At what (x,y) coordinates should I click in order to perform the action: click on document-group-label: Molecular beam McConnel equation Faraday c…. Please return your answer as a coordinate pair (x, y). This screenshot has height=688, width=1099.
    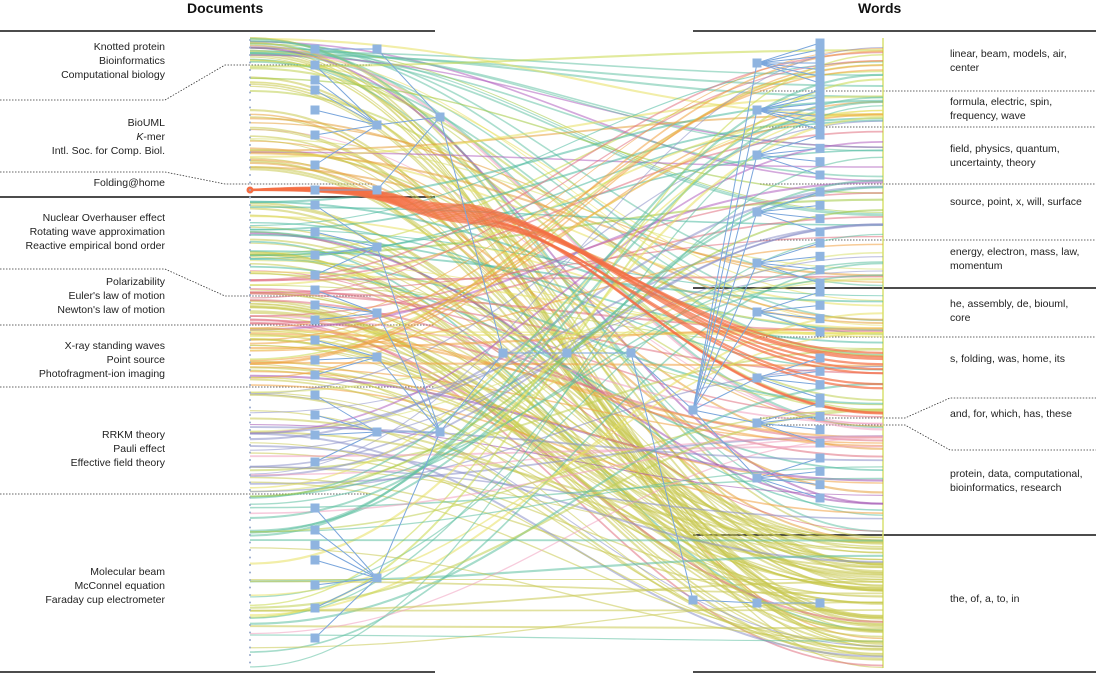
    Looking at the image, I should click on (105, 586).